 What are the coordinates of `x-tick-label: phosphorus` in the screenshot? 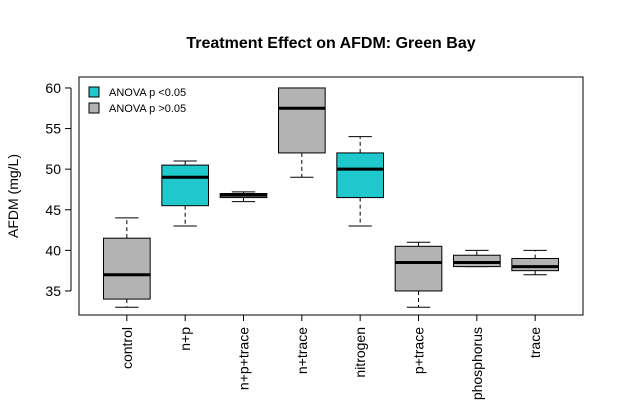 It's located at (477, 363).